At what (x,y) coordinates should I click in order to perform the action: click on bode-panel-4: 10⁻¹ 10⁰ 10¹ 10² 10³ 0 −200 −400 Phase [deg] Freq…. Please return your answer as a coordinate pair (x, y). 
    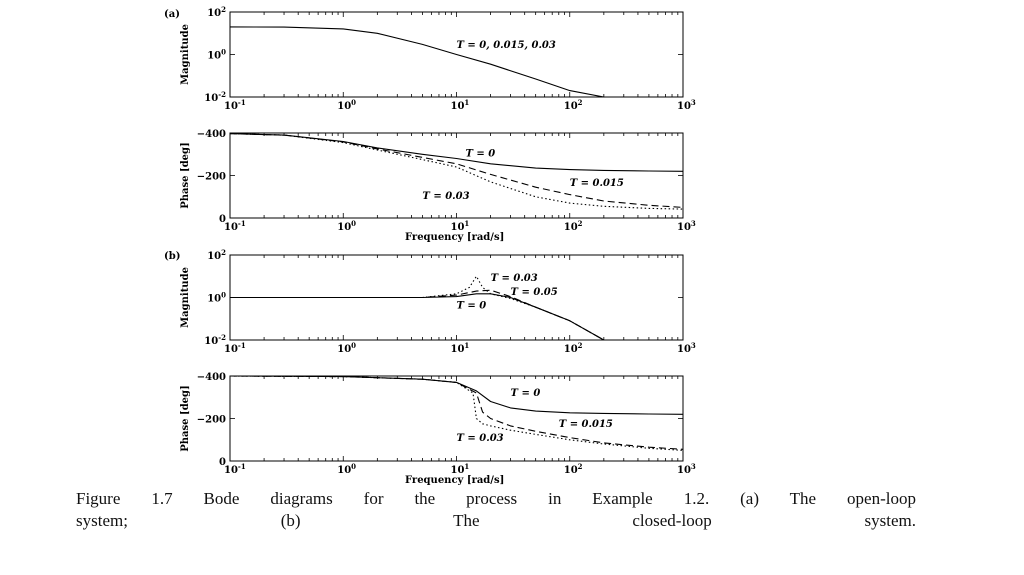
    Looking at the image, I should click on (438, 429).